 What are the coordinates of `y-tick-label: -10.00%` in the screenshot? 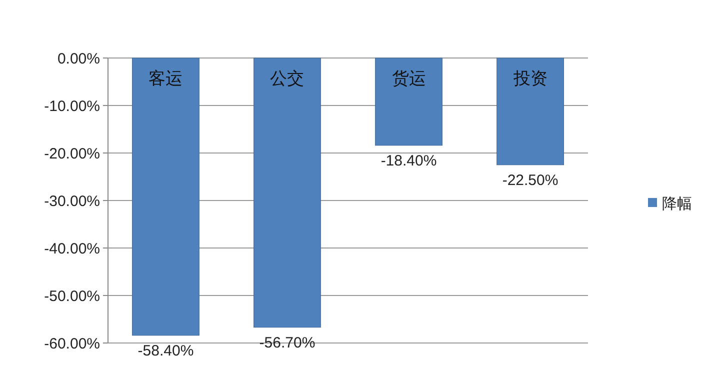 It's located at (72, 106).